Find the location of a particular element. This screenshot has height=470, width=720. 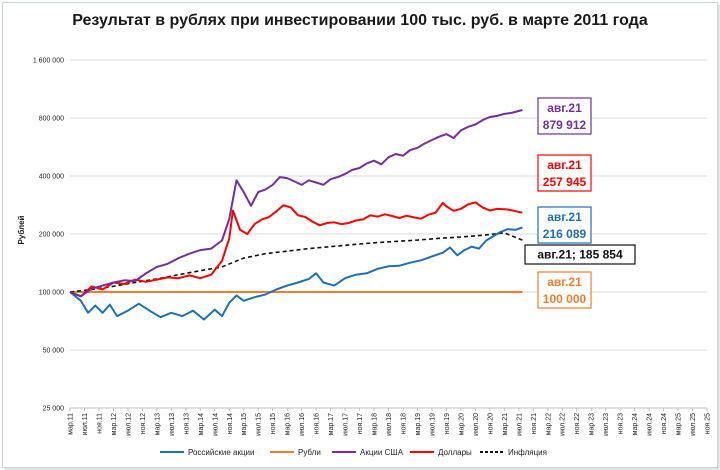

x-tick-label: мар.14 is located at coordinates (201, 424).